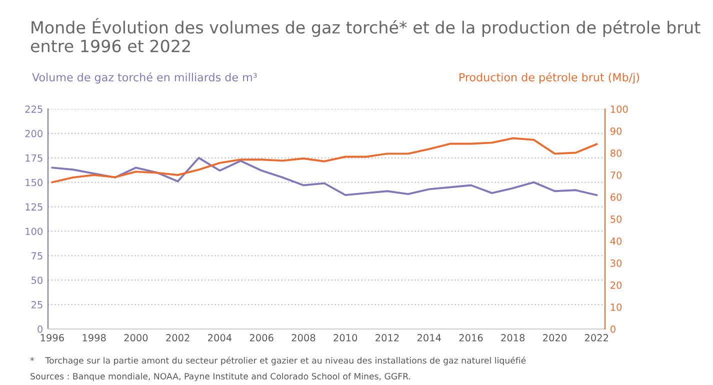 The height and width of the screenshot is (385, 713). What do you see at coordinates (40, 329) in the screenshot?
I see `y-tick-label: 0` at bounding box center [40, 329].